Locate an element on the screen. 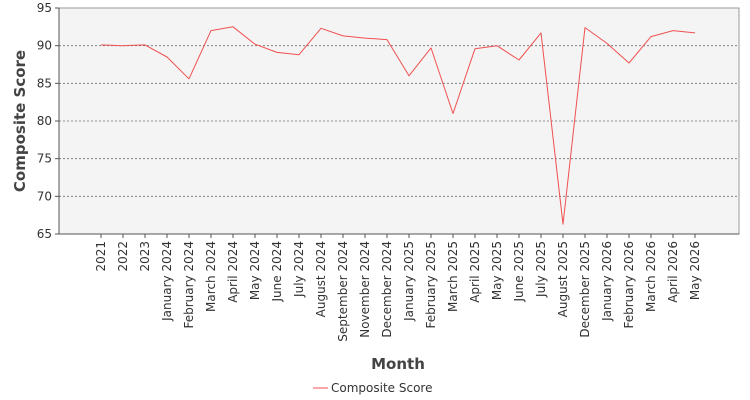  x-tick-label: March 2026 is located at coordinates (651, 276).